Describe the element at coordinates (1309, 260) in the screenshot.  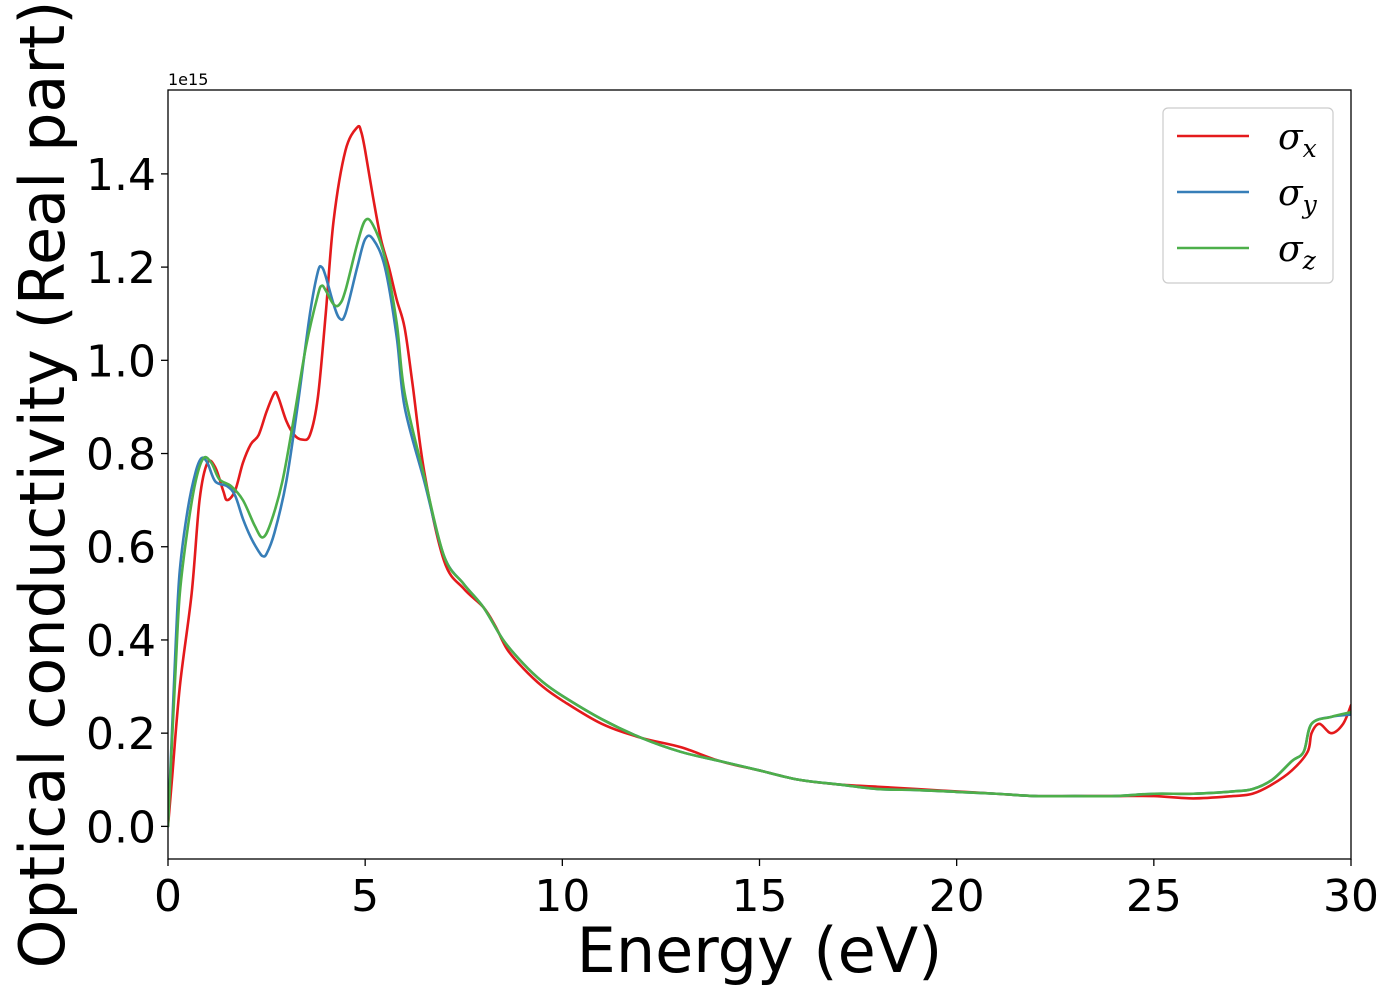
I see `legend-subscript: z` at that location.